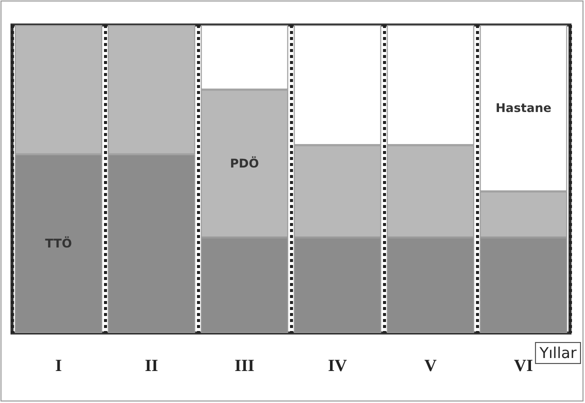 This screenshot has width=585, height=403. I want to click on x-tick-label: III, so click(244, 365).